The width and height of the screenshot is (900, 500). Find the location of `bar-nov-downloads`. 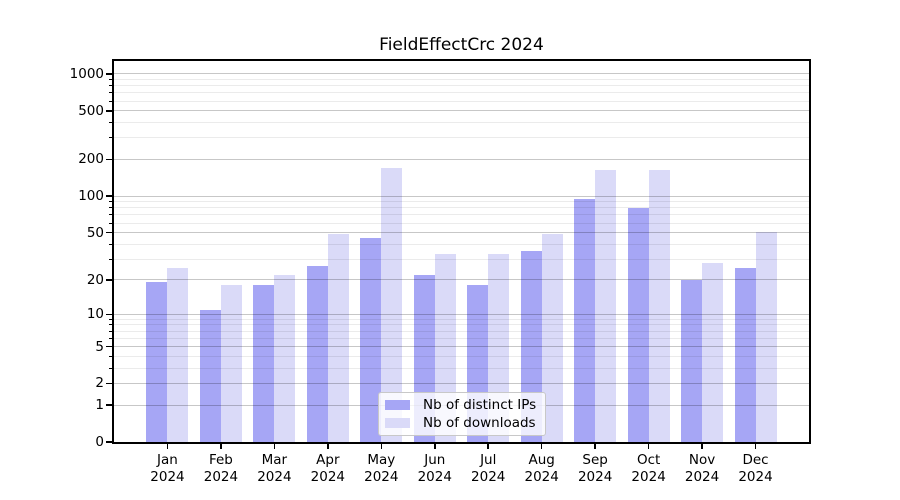

bar-nov-downloads is located at coordinates (713, 352).